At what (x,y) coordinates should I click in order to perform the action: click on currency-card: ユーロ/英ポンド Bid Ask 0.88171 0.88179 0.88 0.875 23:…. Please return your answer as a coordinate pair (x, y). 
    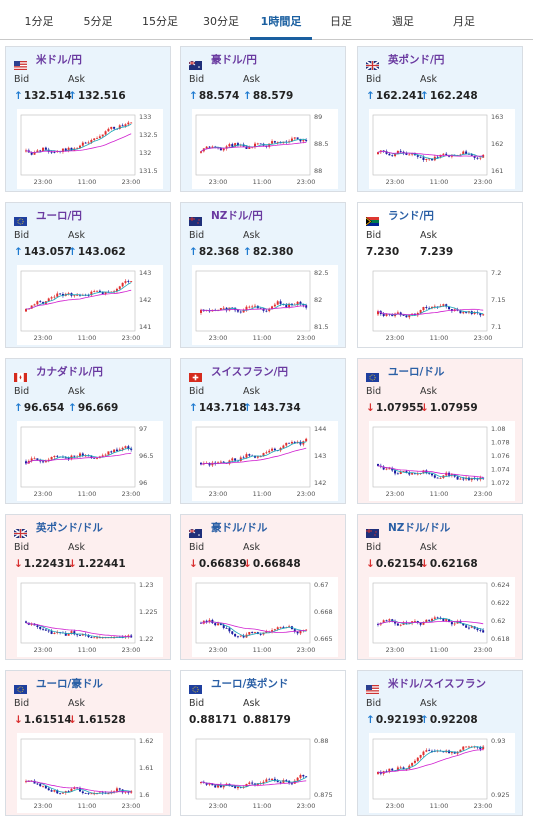
    Looking at the image, I should click on (263, 743).